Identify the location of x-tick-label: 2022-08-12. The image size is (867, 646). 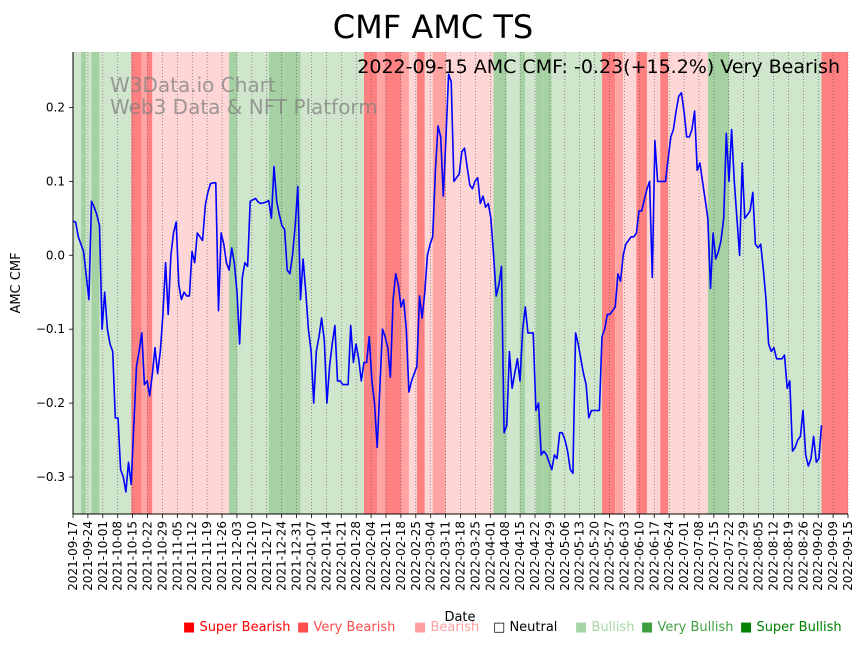
(773, 556).